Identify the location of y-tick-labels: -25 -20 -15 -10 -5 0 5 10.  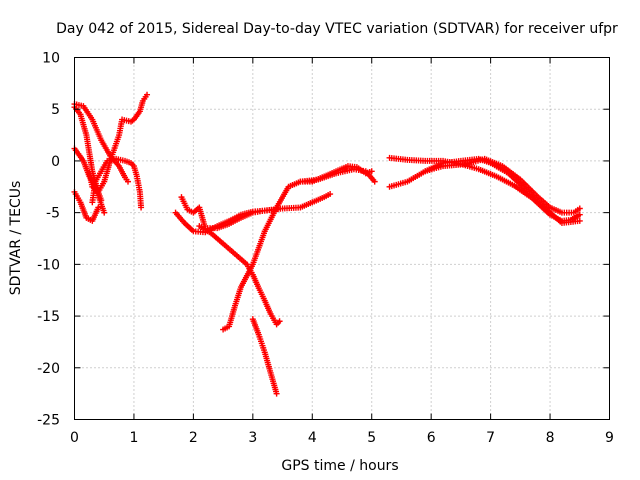
(48, 240).